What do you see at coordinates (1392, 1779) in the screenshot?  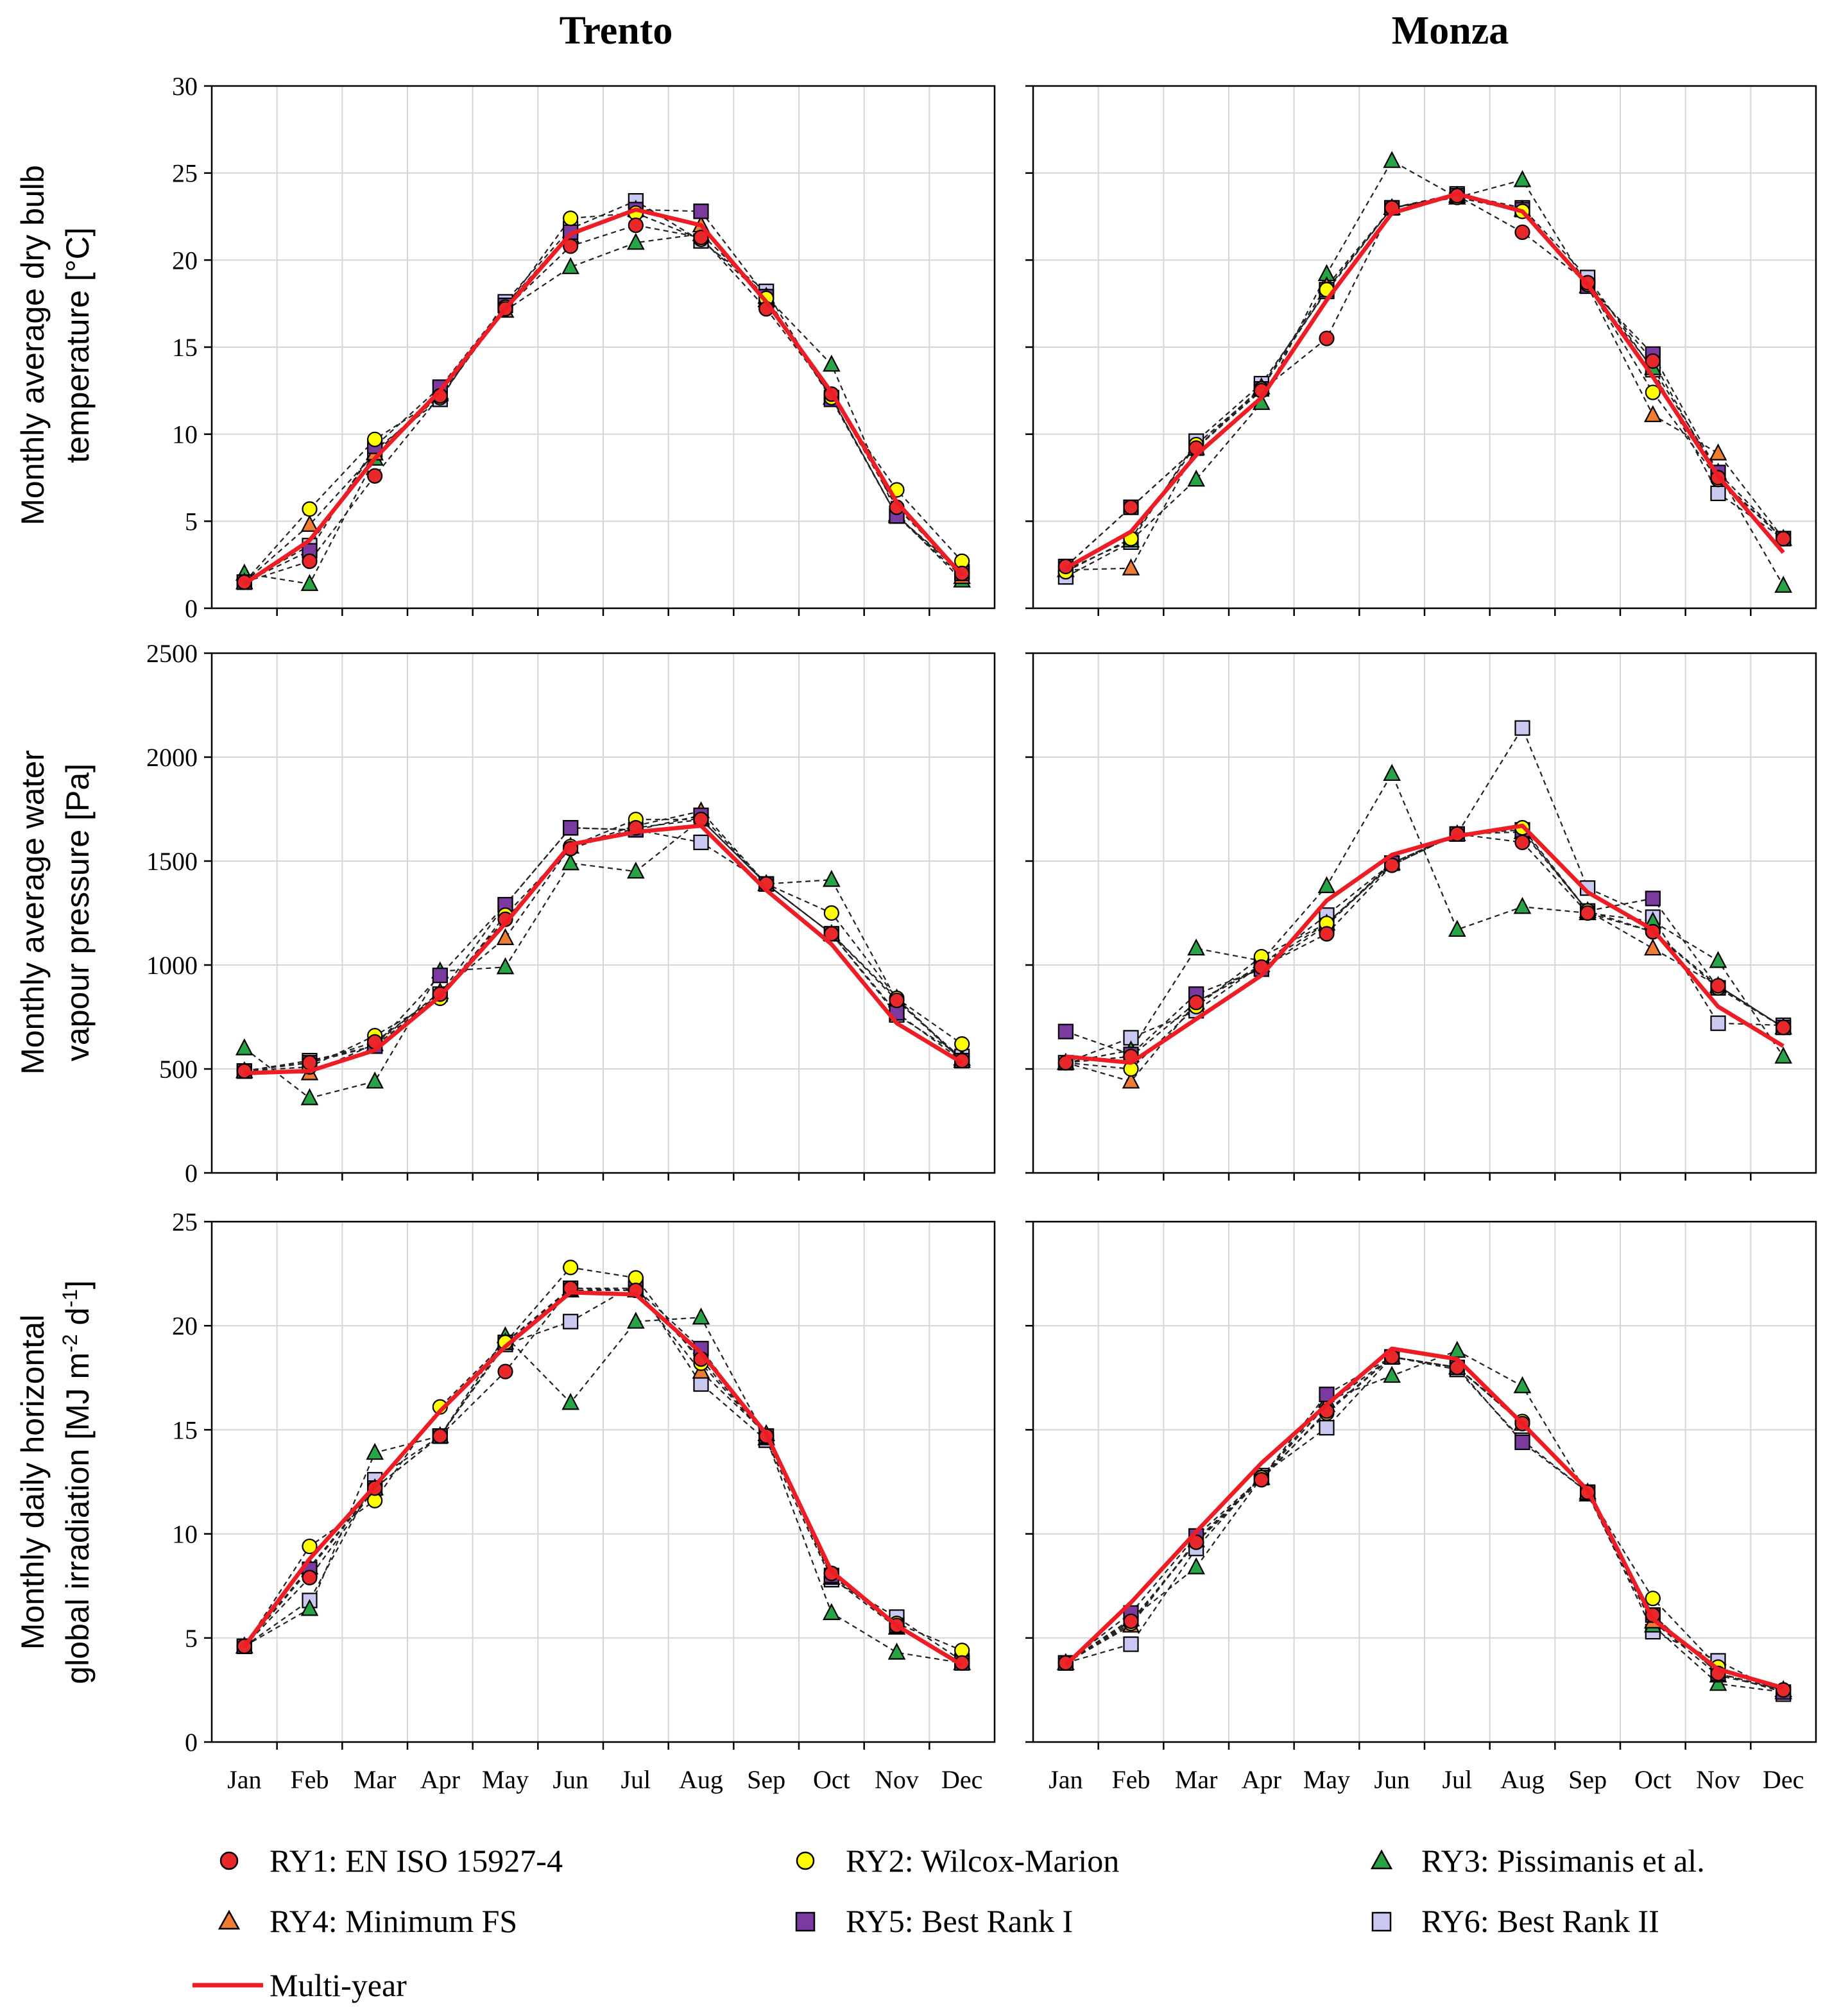 I see `x-tick-label: Jun` at bounding box center [1392, 1779].